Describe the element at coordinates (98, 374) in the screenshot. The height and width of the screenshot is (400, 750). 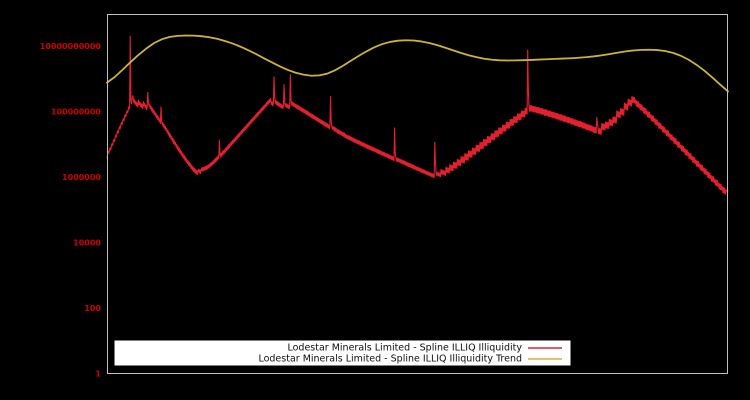
I see `y-axis-tick-label: 1` at that location.